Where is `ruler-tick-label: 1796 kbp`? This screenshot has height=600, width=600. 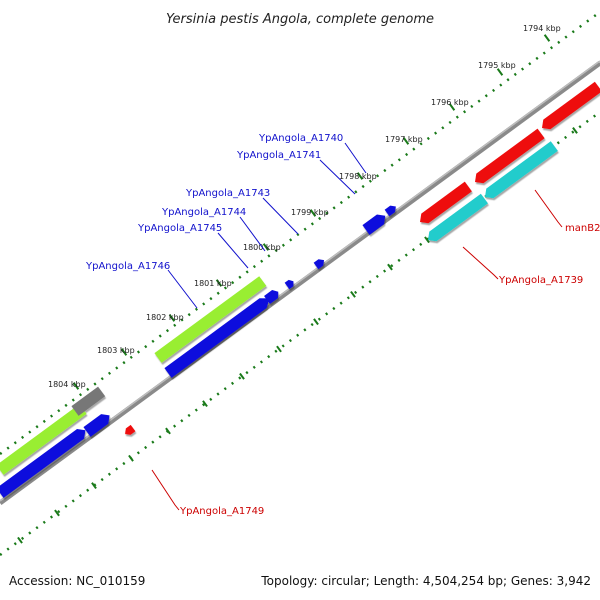
ruler-tick-label: 1796 kbp is located at coordinates (450, 102).